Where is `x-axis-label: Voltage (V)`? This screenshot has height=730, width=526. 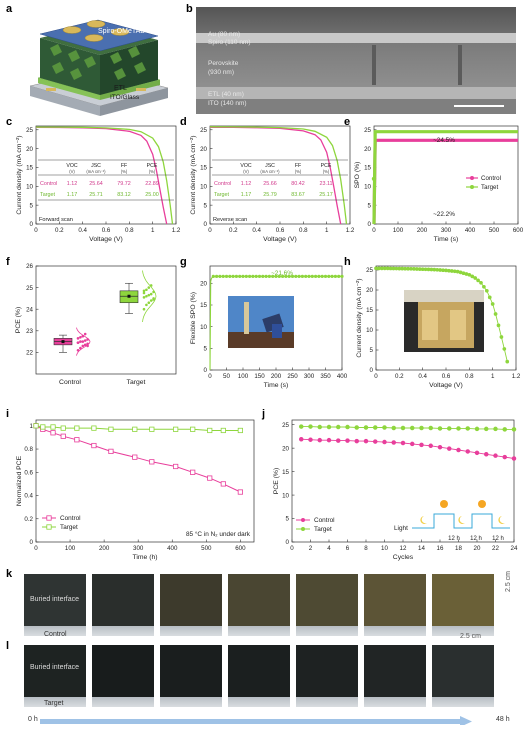
x-axis-label: Voltage (V) is located at coordinates (106, 239).